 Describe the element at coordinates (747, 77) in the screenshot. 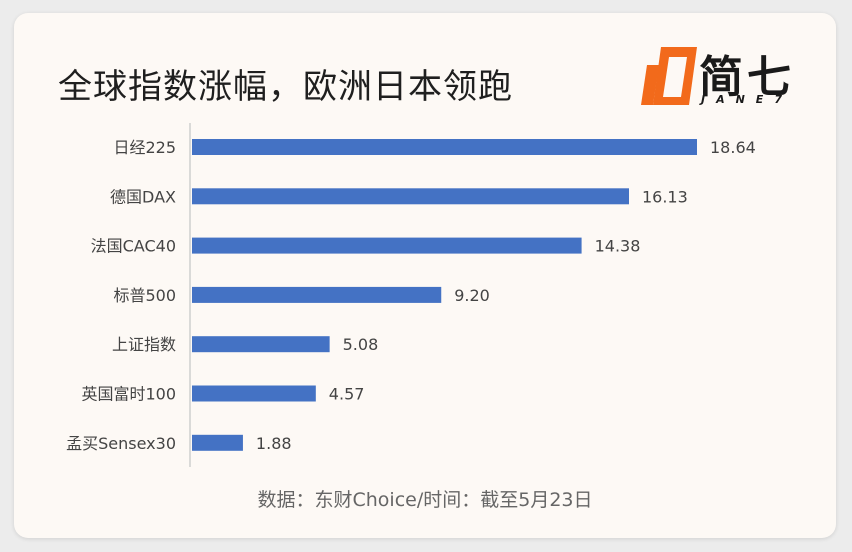

I see `brand-name: 简七` at that location.